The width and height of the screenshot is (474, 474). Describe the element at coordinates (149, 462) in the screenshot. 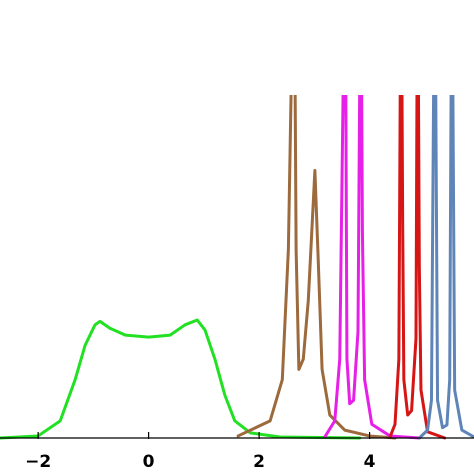

I see `x-tick-label: 0` at that location.